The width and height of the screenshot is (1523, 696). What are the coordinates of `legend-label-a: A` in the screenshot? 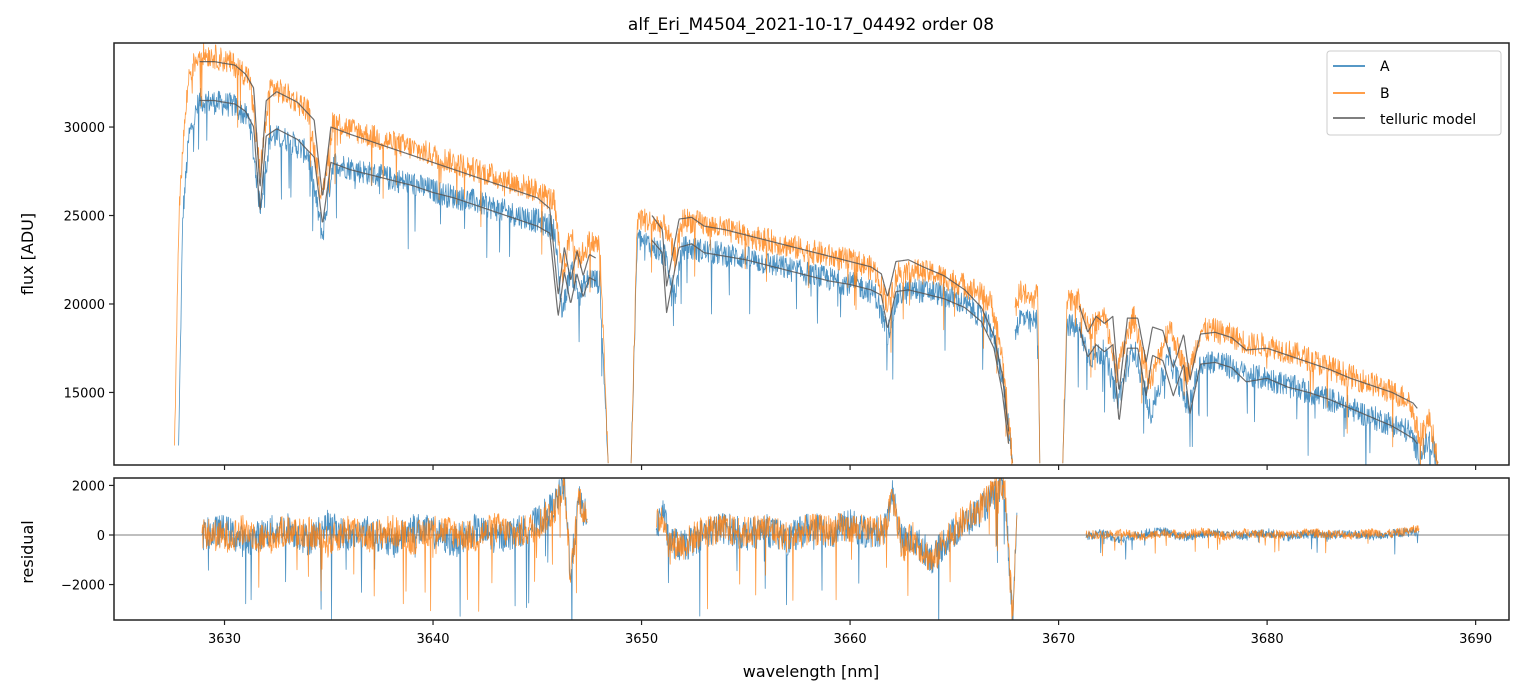 It's located at (1385, 67).